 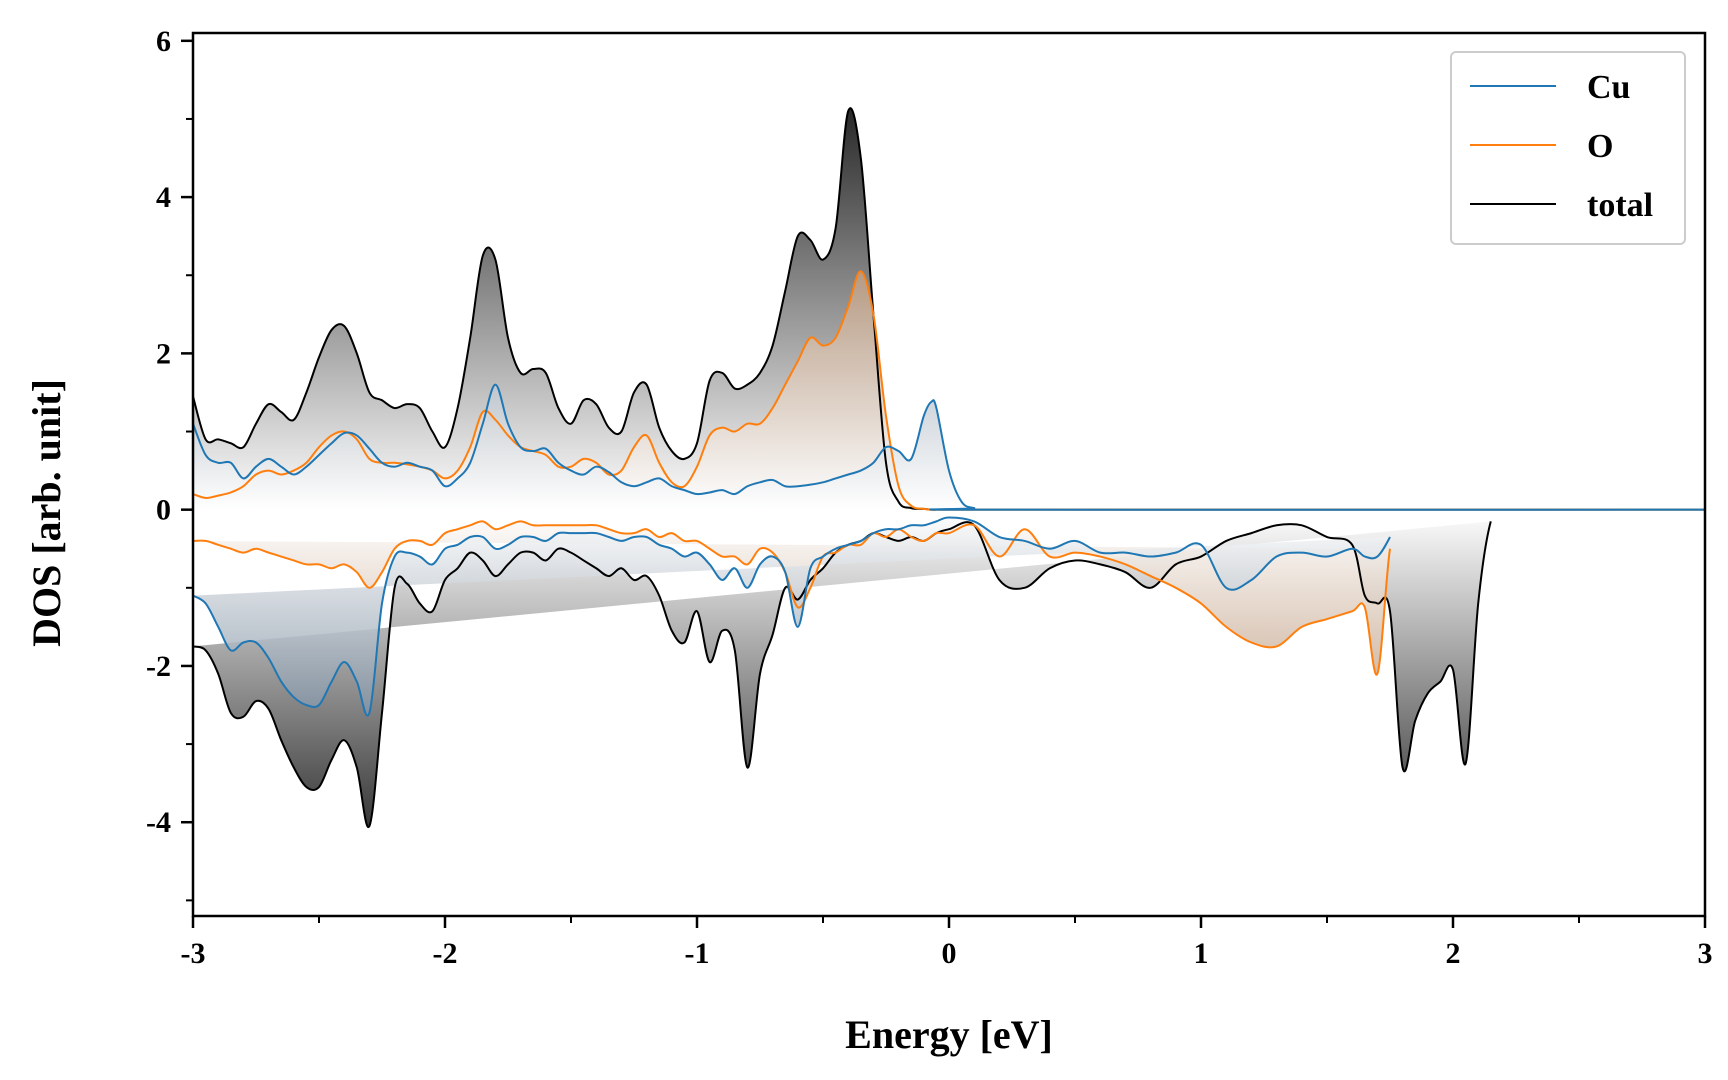 What do you see at coordinates (158, 822) in the screenshot?
I see `y-tick-label: -4` at bounding box center [158, 822].